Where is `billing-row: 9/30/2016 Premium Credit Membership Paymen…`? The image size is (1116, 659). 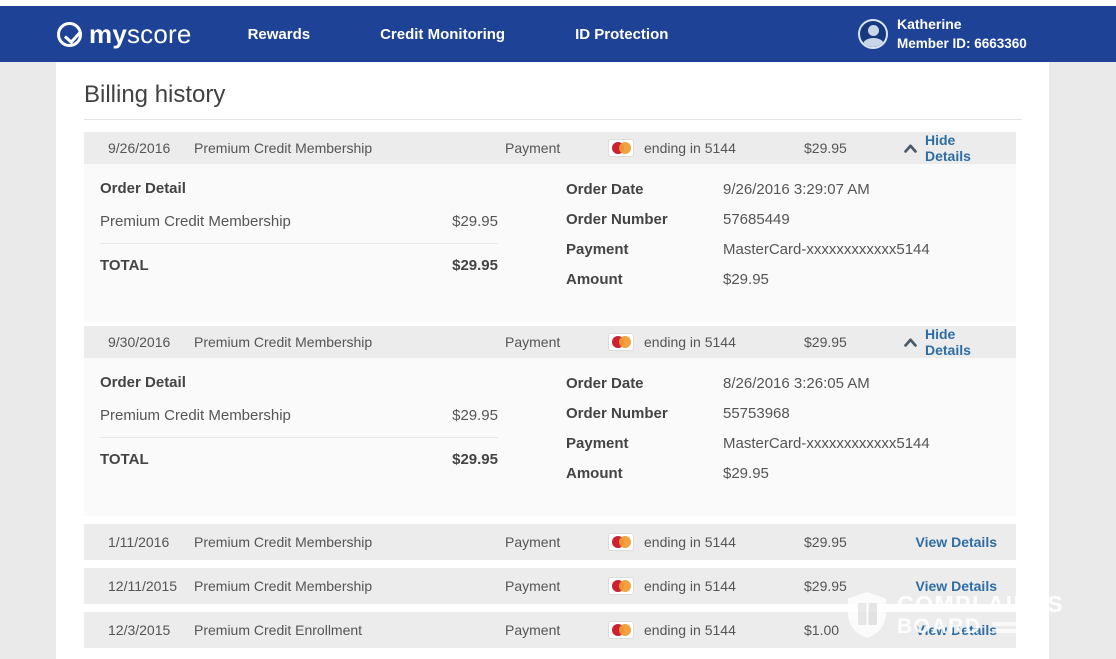
billing-row: 9/30/2016 Premium Credit Membership Paymen… is located at coordinates (550, 342).